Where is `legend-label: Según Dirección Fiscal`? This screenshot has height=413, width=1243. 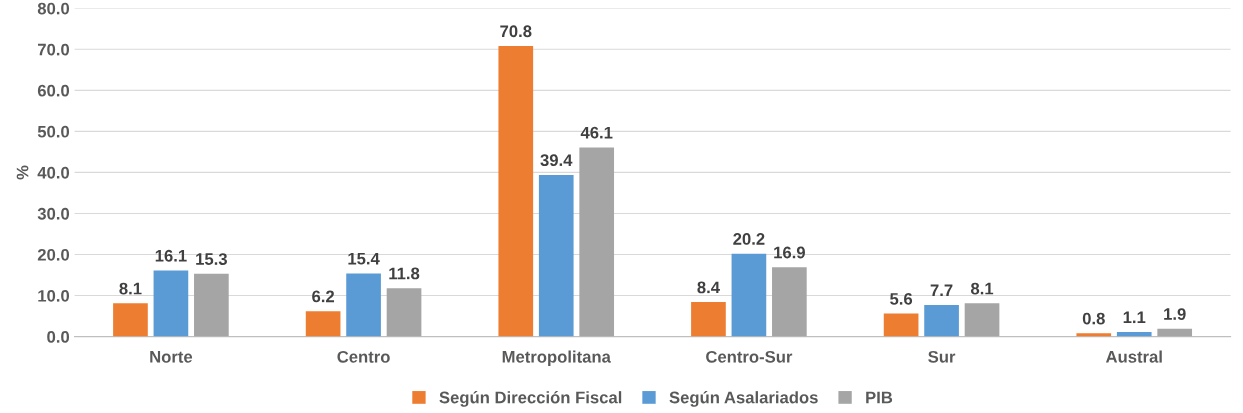
legend-label: Según Dirección Fiscal is located at coordinates (530, 399).